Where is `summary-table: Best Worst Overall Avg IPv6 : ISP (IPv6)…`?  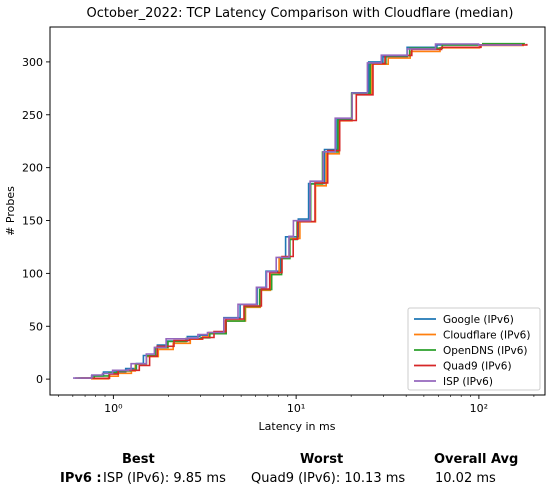 summary-table: Best Worst Overall Avg IPv6 : ISP (IPv6)… is located at coordinates (277, 472).